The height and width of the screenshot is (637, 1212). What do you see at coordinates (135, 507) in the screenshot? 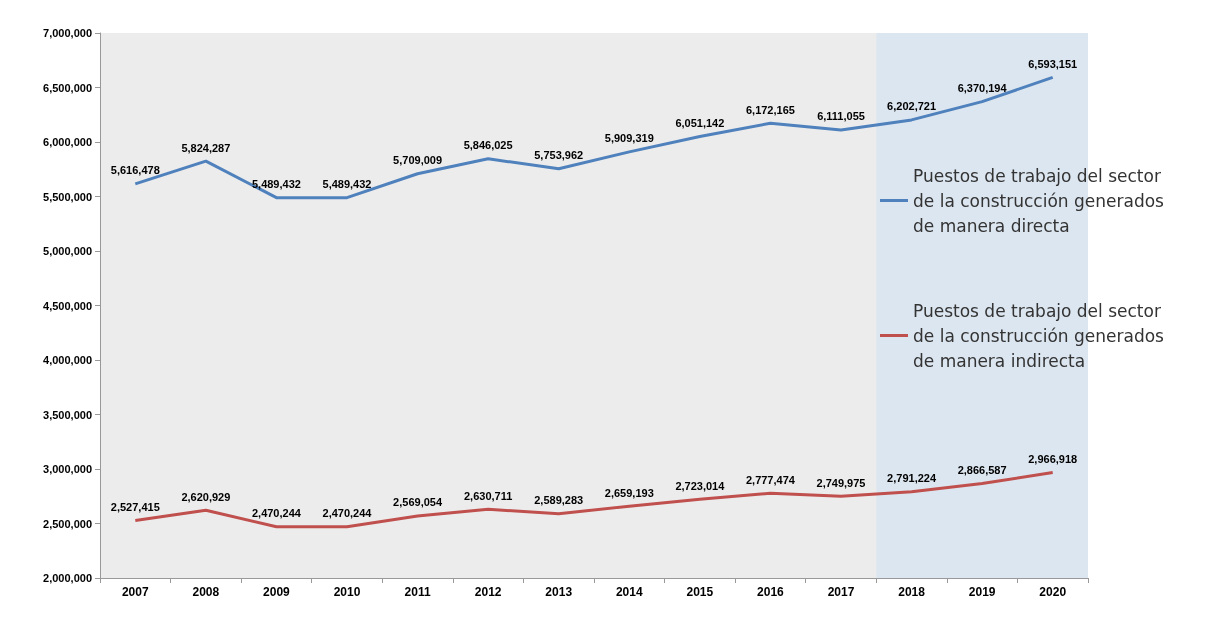
I see `data-label: 2,527,415` at bounding box center [135, 507].